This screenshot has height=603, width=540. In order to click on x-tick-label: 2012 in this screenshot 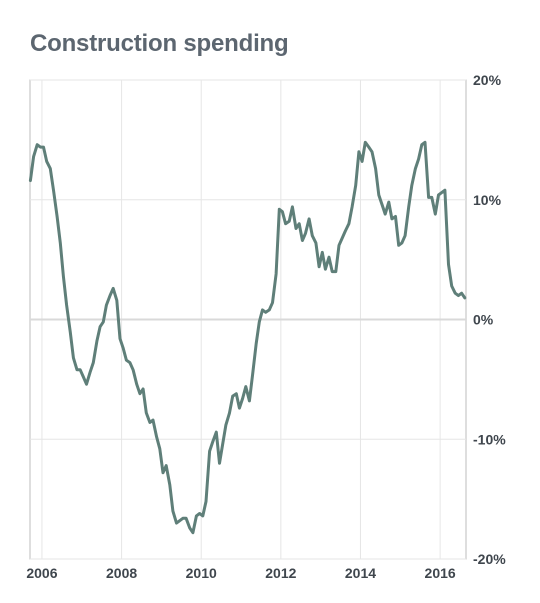, I will do `click(280, 573)`.